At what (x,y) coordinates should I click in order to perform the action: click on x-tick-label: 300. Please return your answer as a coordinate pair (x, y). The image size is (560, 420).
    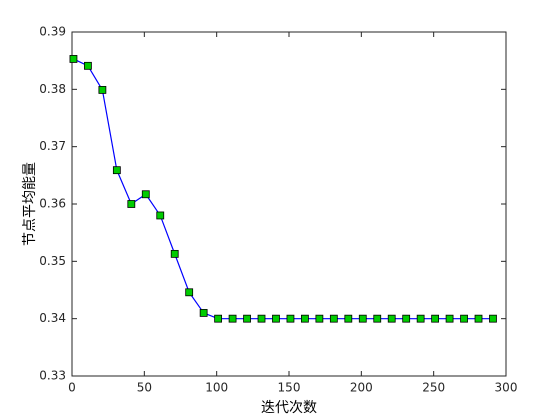
    Looking at the image, I should click on (506, 388).